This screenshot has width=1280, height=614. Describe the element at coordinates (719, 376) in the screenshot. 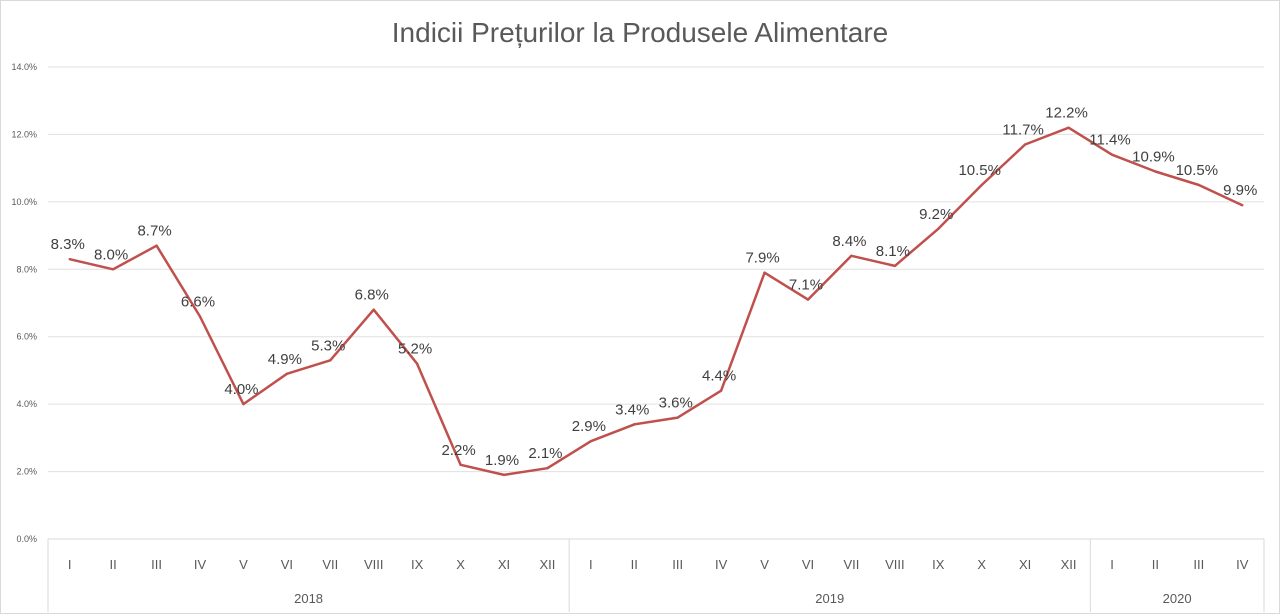

I see `data-label: 4.4%` at that location.